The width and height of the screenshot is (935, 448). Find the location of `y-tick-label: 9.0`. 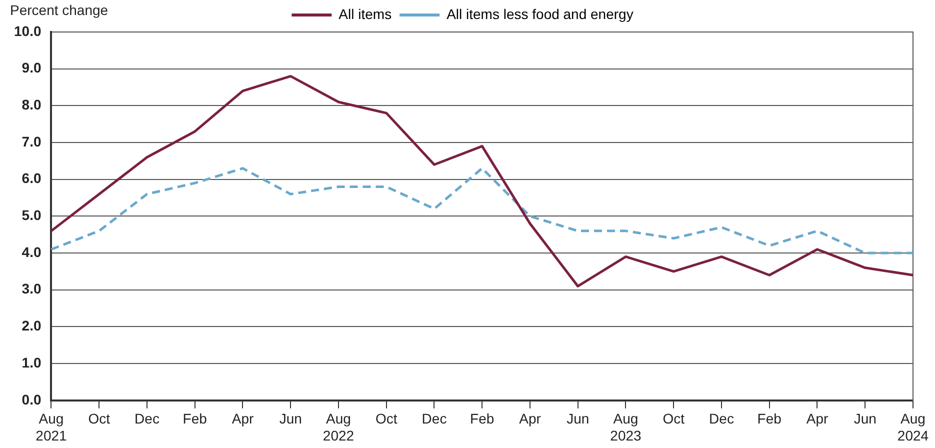

y-tick-label: 9.0 is located at coordinates (32, 68).